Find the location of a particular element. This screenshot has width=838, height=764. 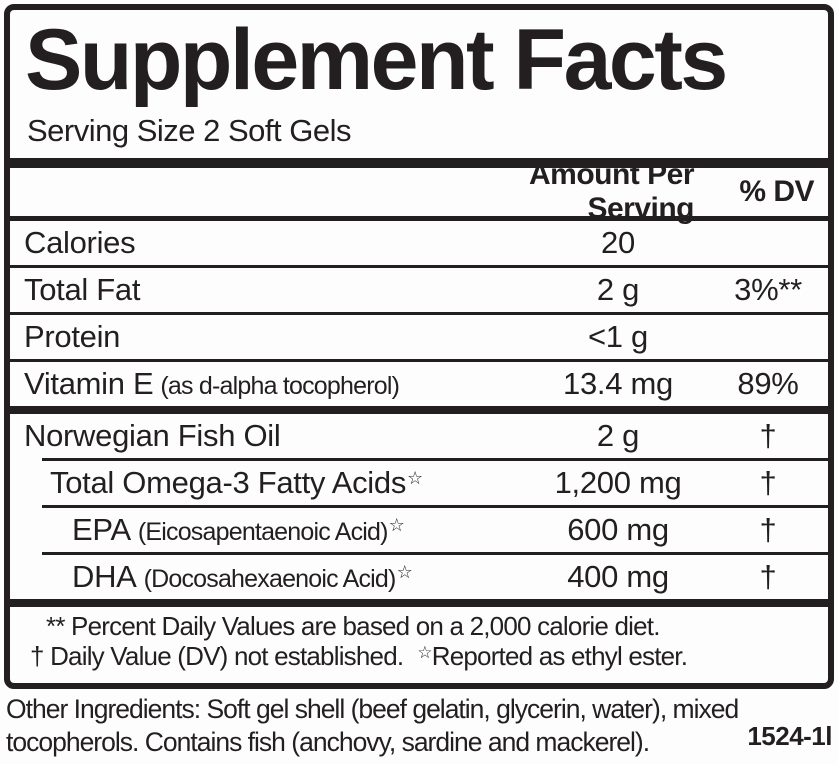

nutrient-name: Protein is located at coordinates (72, 336).